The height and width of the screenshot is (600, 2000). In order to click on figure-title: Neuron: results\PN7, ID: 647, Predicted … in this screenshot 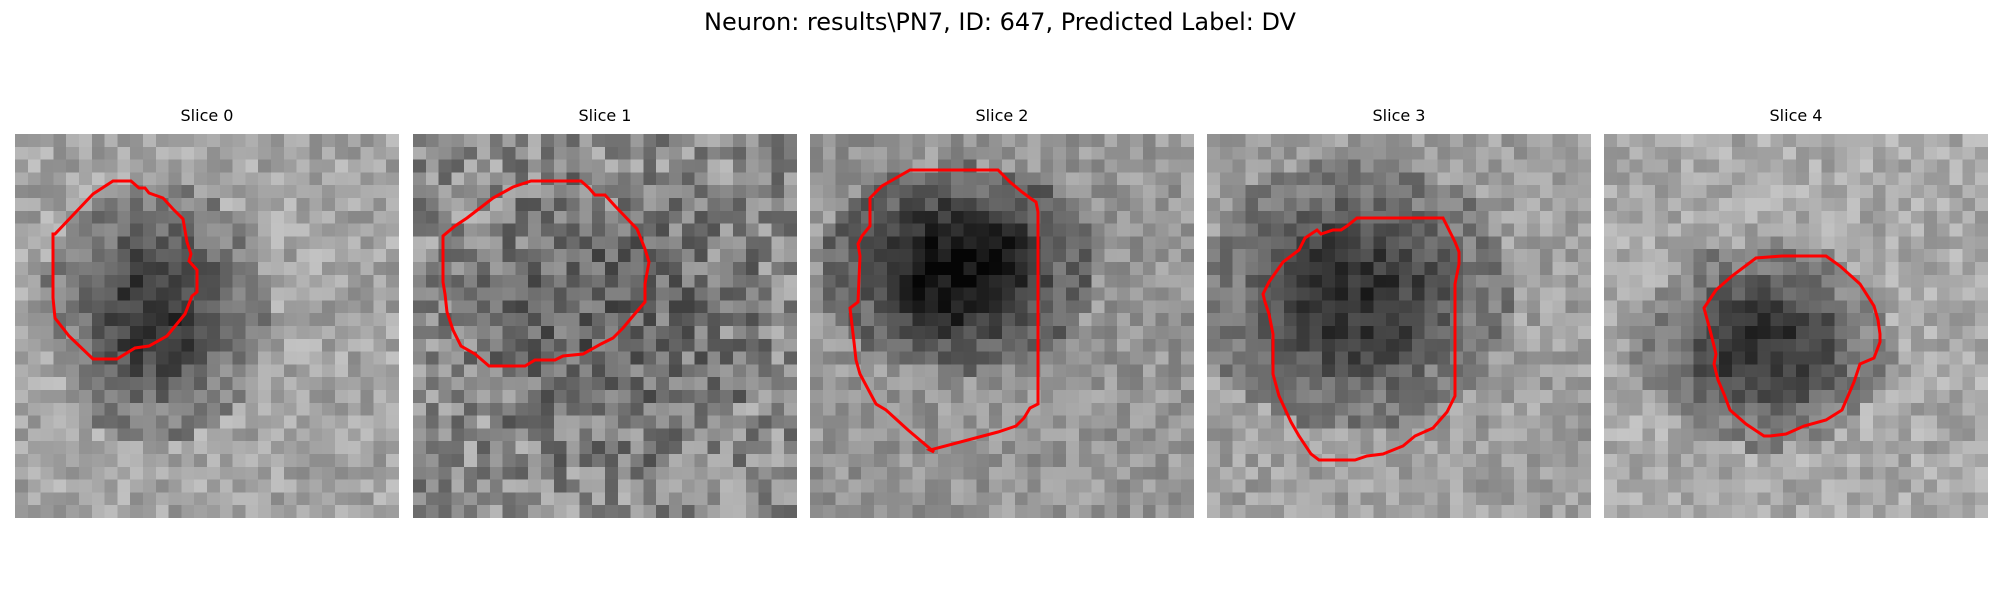, I will do `click(1000, 22)`.